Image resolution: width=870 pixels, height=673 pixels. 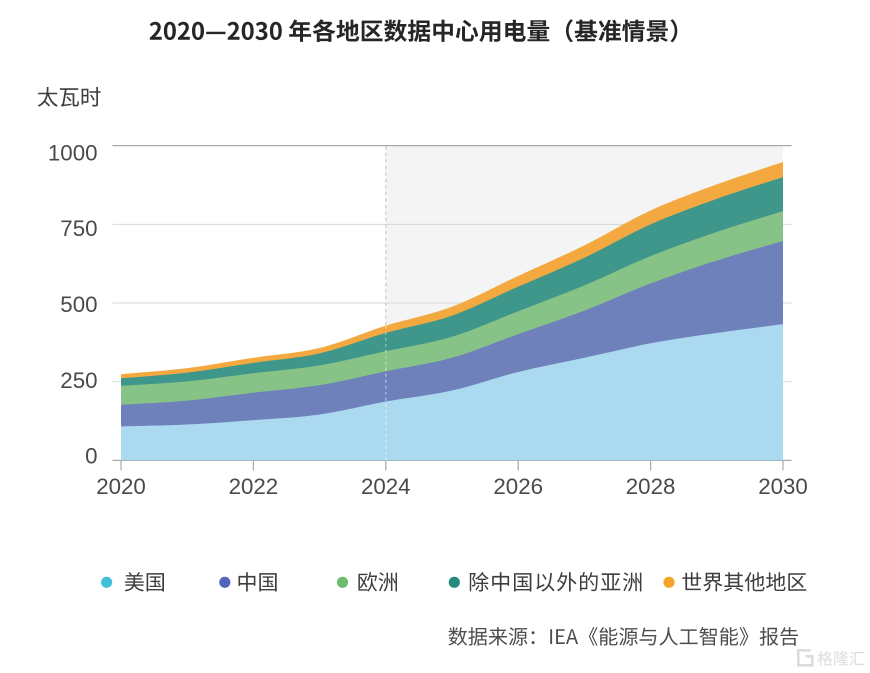 I want to click on svg-text: 0, so click(x=91, y=456).